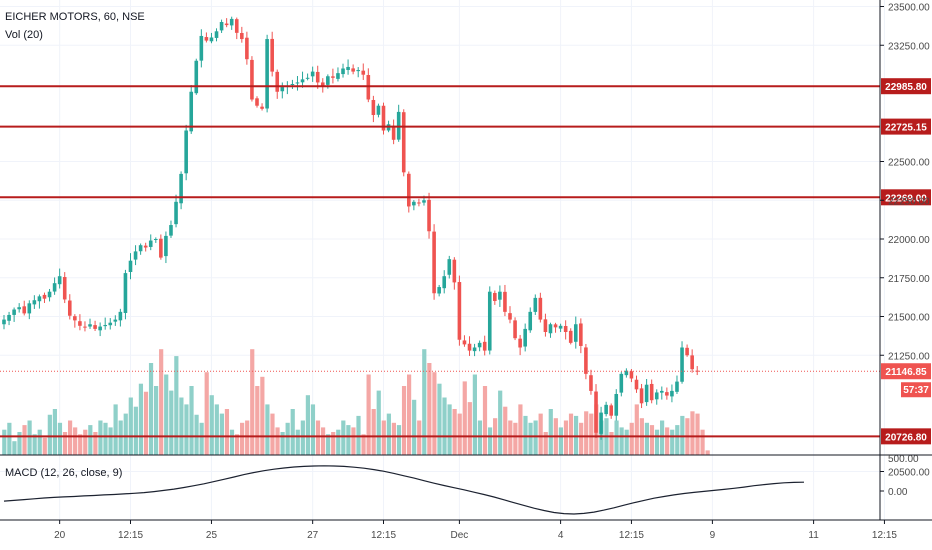  I want to click on volume-bars, so click(356, 402).